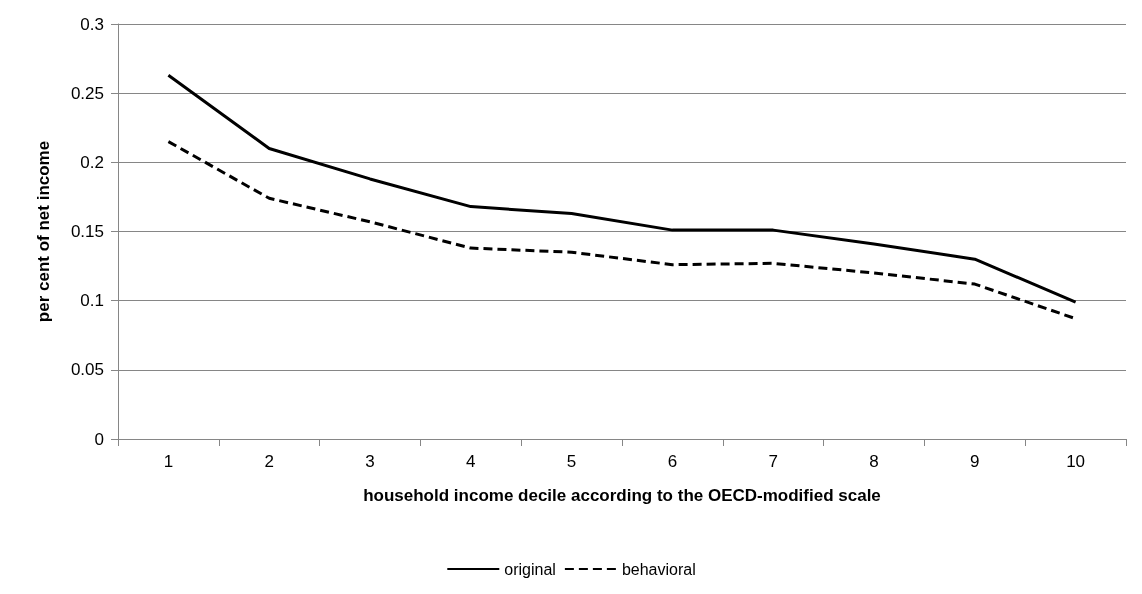 This screenshot has width=1142, height=594. Describe the element at coordinates (168, 461) in the screenshot. I see `x-tick-label: 1` at that location.